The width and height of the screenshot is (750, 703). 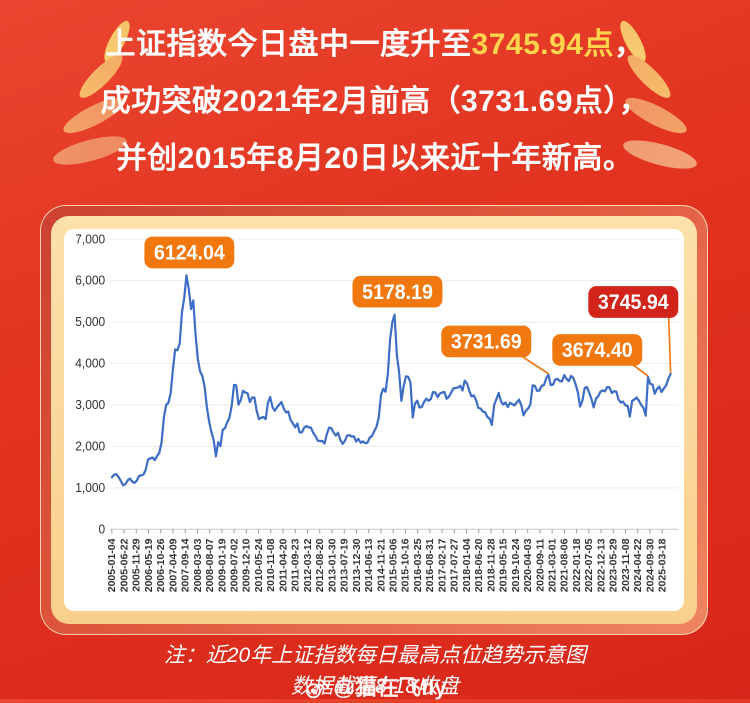 I want to click on svg-text: 2023-05-29, so click(x=614, y=565).